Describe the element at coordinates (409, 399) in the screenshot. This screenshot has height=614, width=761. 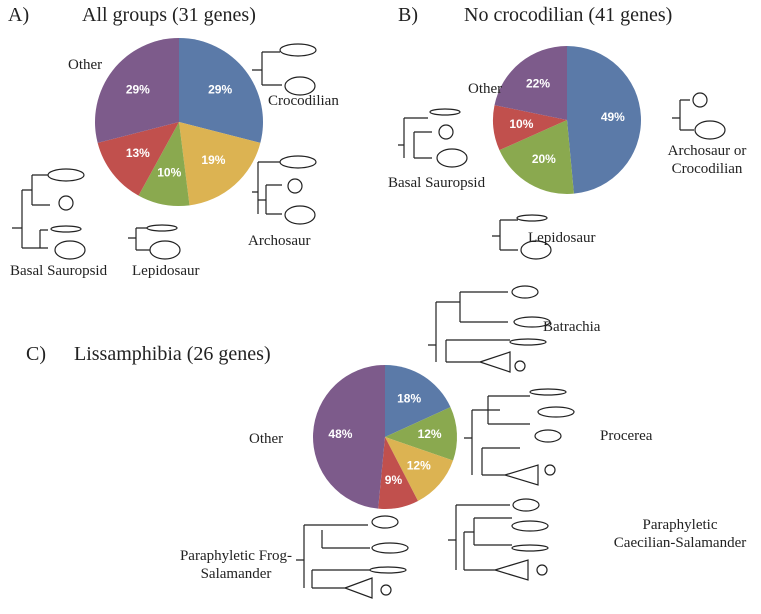
I see `value-label: 18%` at that location.